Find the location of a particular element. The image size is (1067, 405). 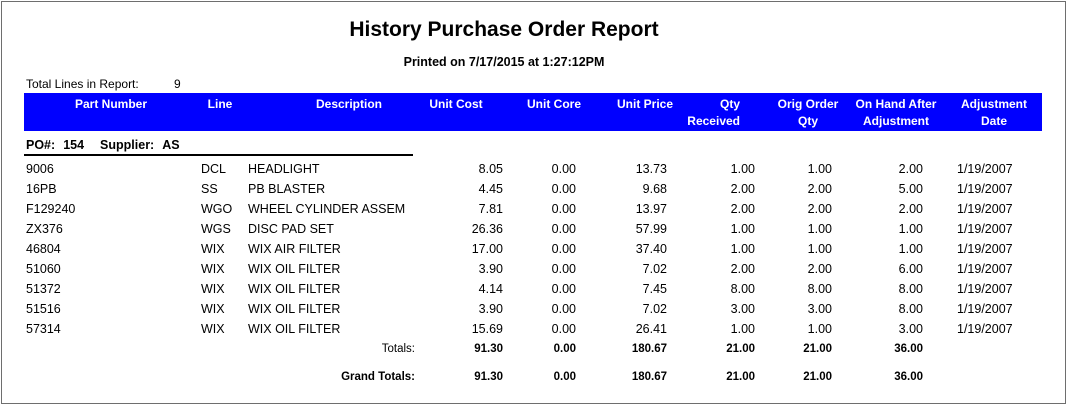

cell-unit-cost: 17.00 is located at coordinates (487, 249).